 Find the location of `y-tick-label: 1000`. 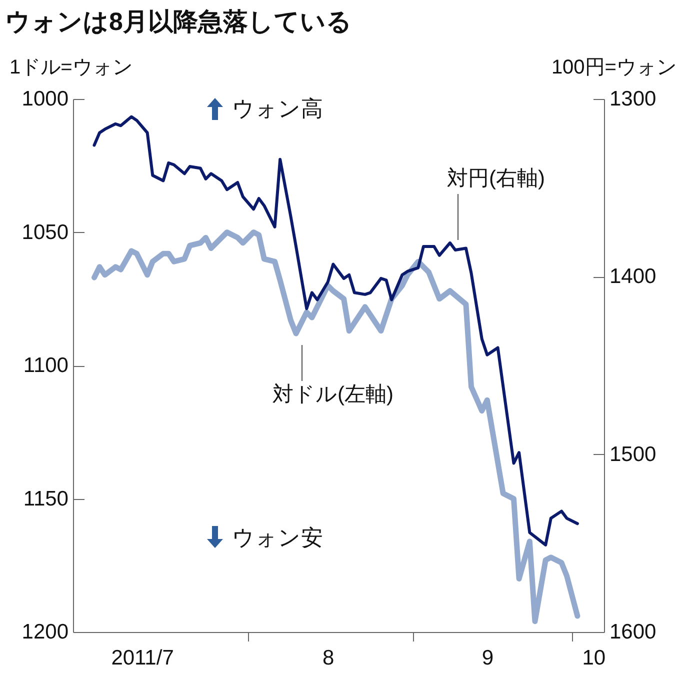

y-tick-label: 1000 is located at coordinates (45, 99).